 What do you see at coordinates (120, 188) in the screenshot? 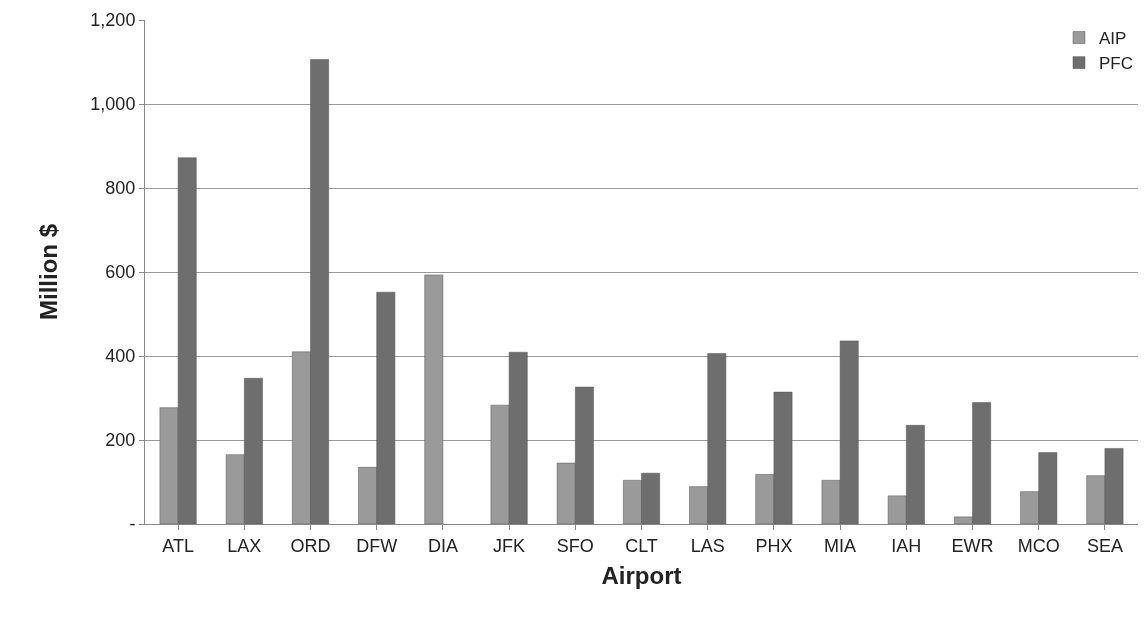
I see `y-tick-label: 800` at bounding box center [120, 188].